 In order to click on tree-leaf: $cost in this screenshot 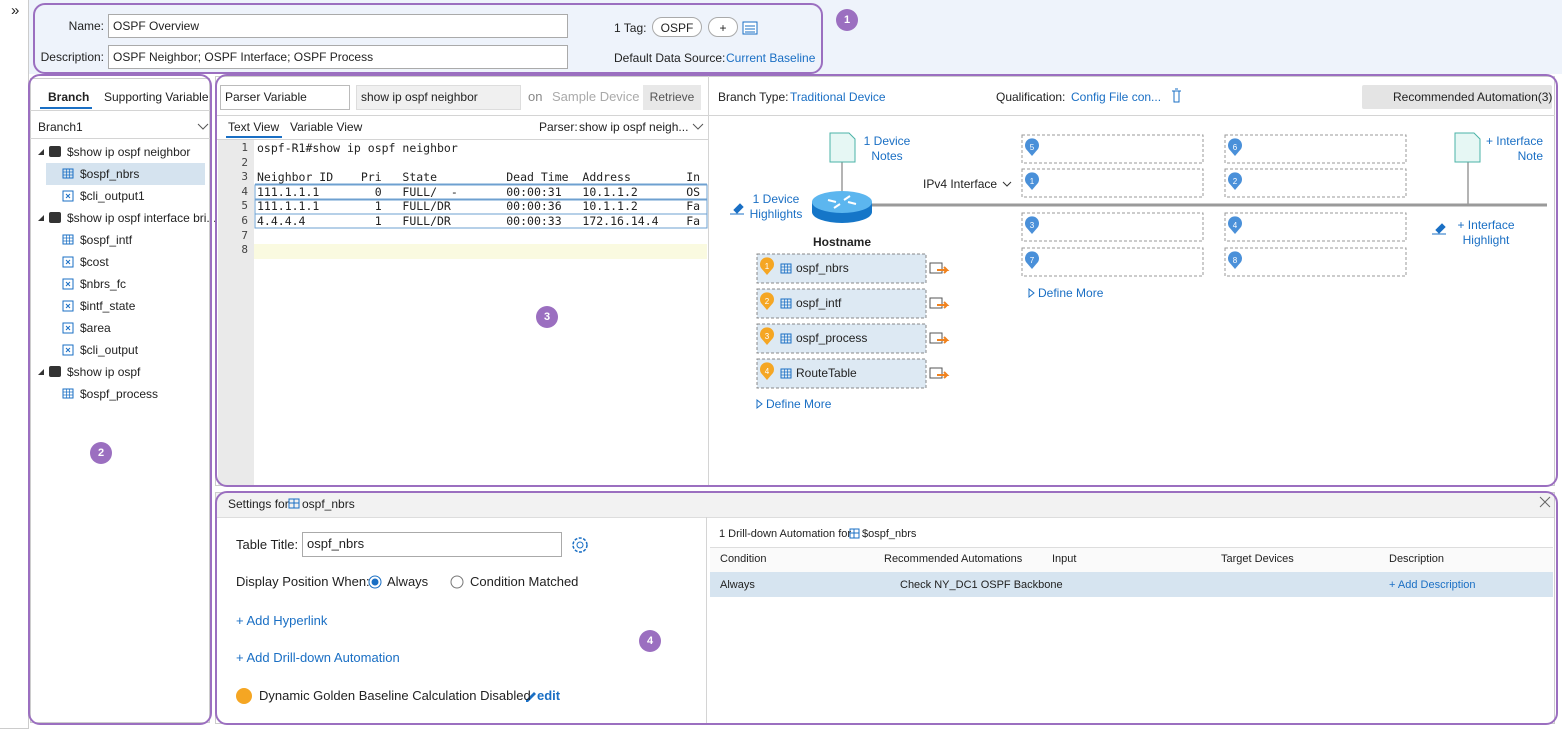, I will do `click(94, 262)`.